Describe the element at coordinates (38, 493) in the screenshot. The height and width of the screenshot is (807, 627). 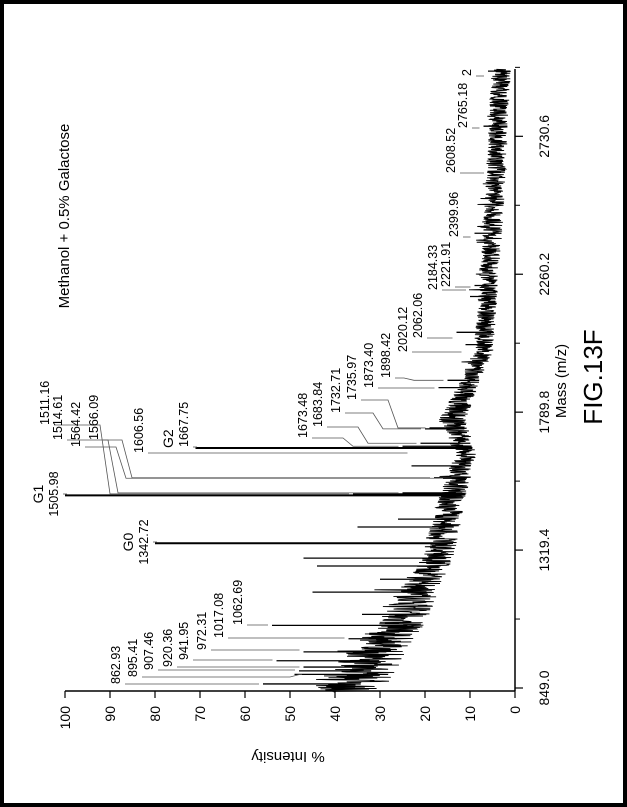
I see `glycan-tag-label: G1` at that location.